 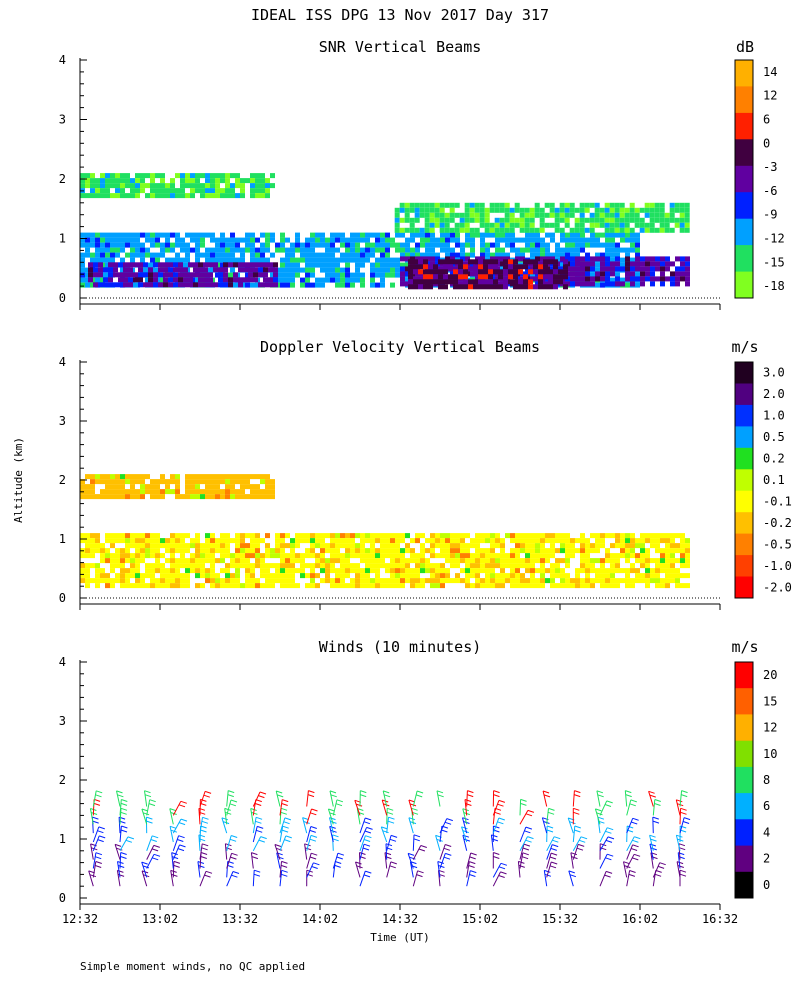 What do you see at coordinates (744, 415) in the screenshot?
I see `colorbar-swatch` at bounding box center [744, 415].